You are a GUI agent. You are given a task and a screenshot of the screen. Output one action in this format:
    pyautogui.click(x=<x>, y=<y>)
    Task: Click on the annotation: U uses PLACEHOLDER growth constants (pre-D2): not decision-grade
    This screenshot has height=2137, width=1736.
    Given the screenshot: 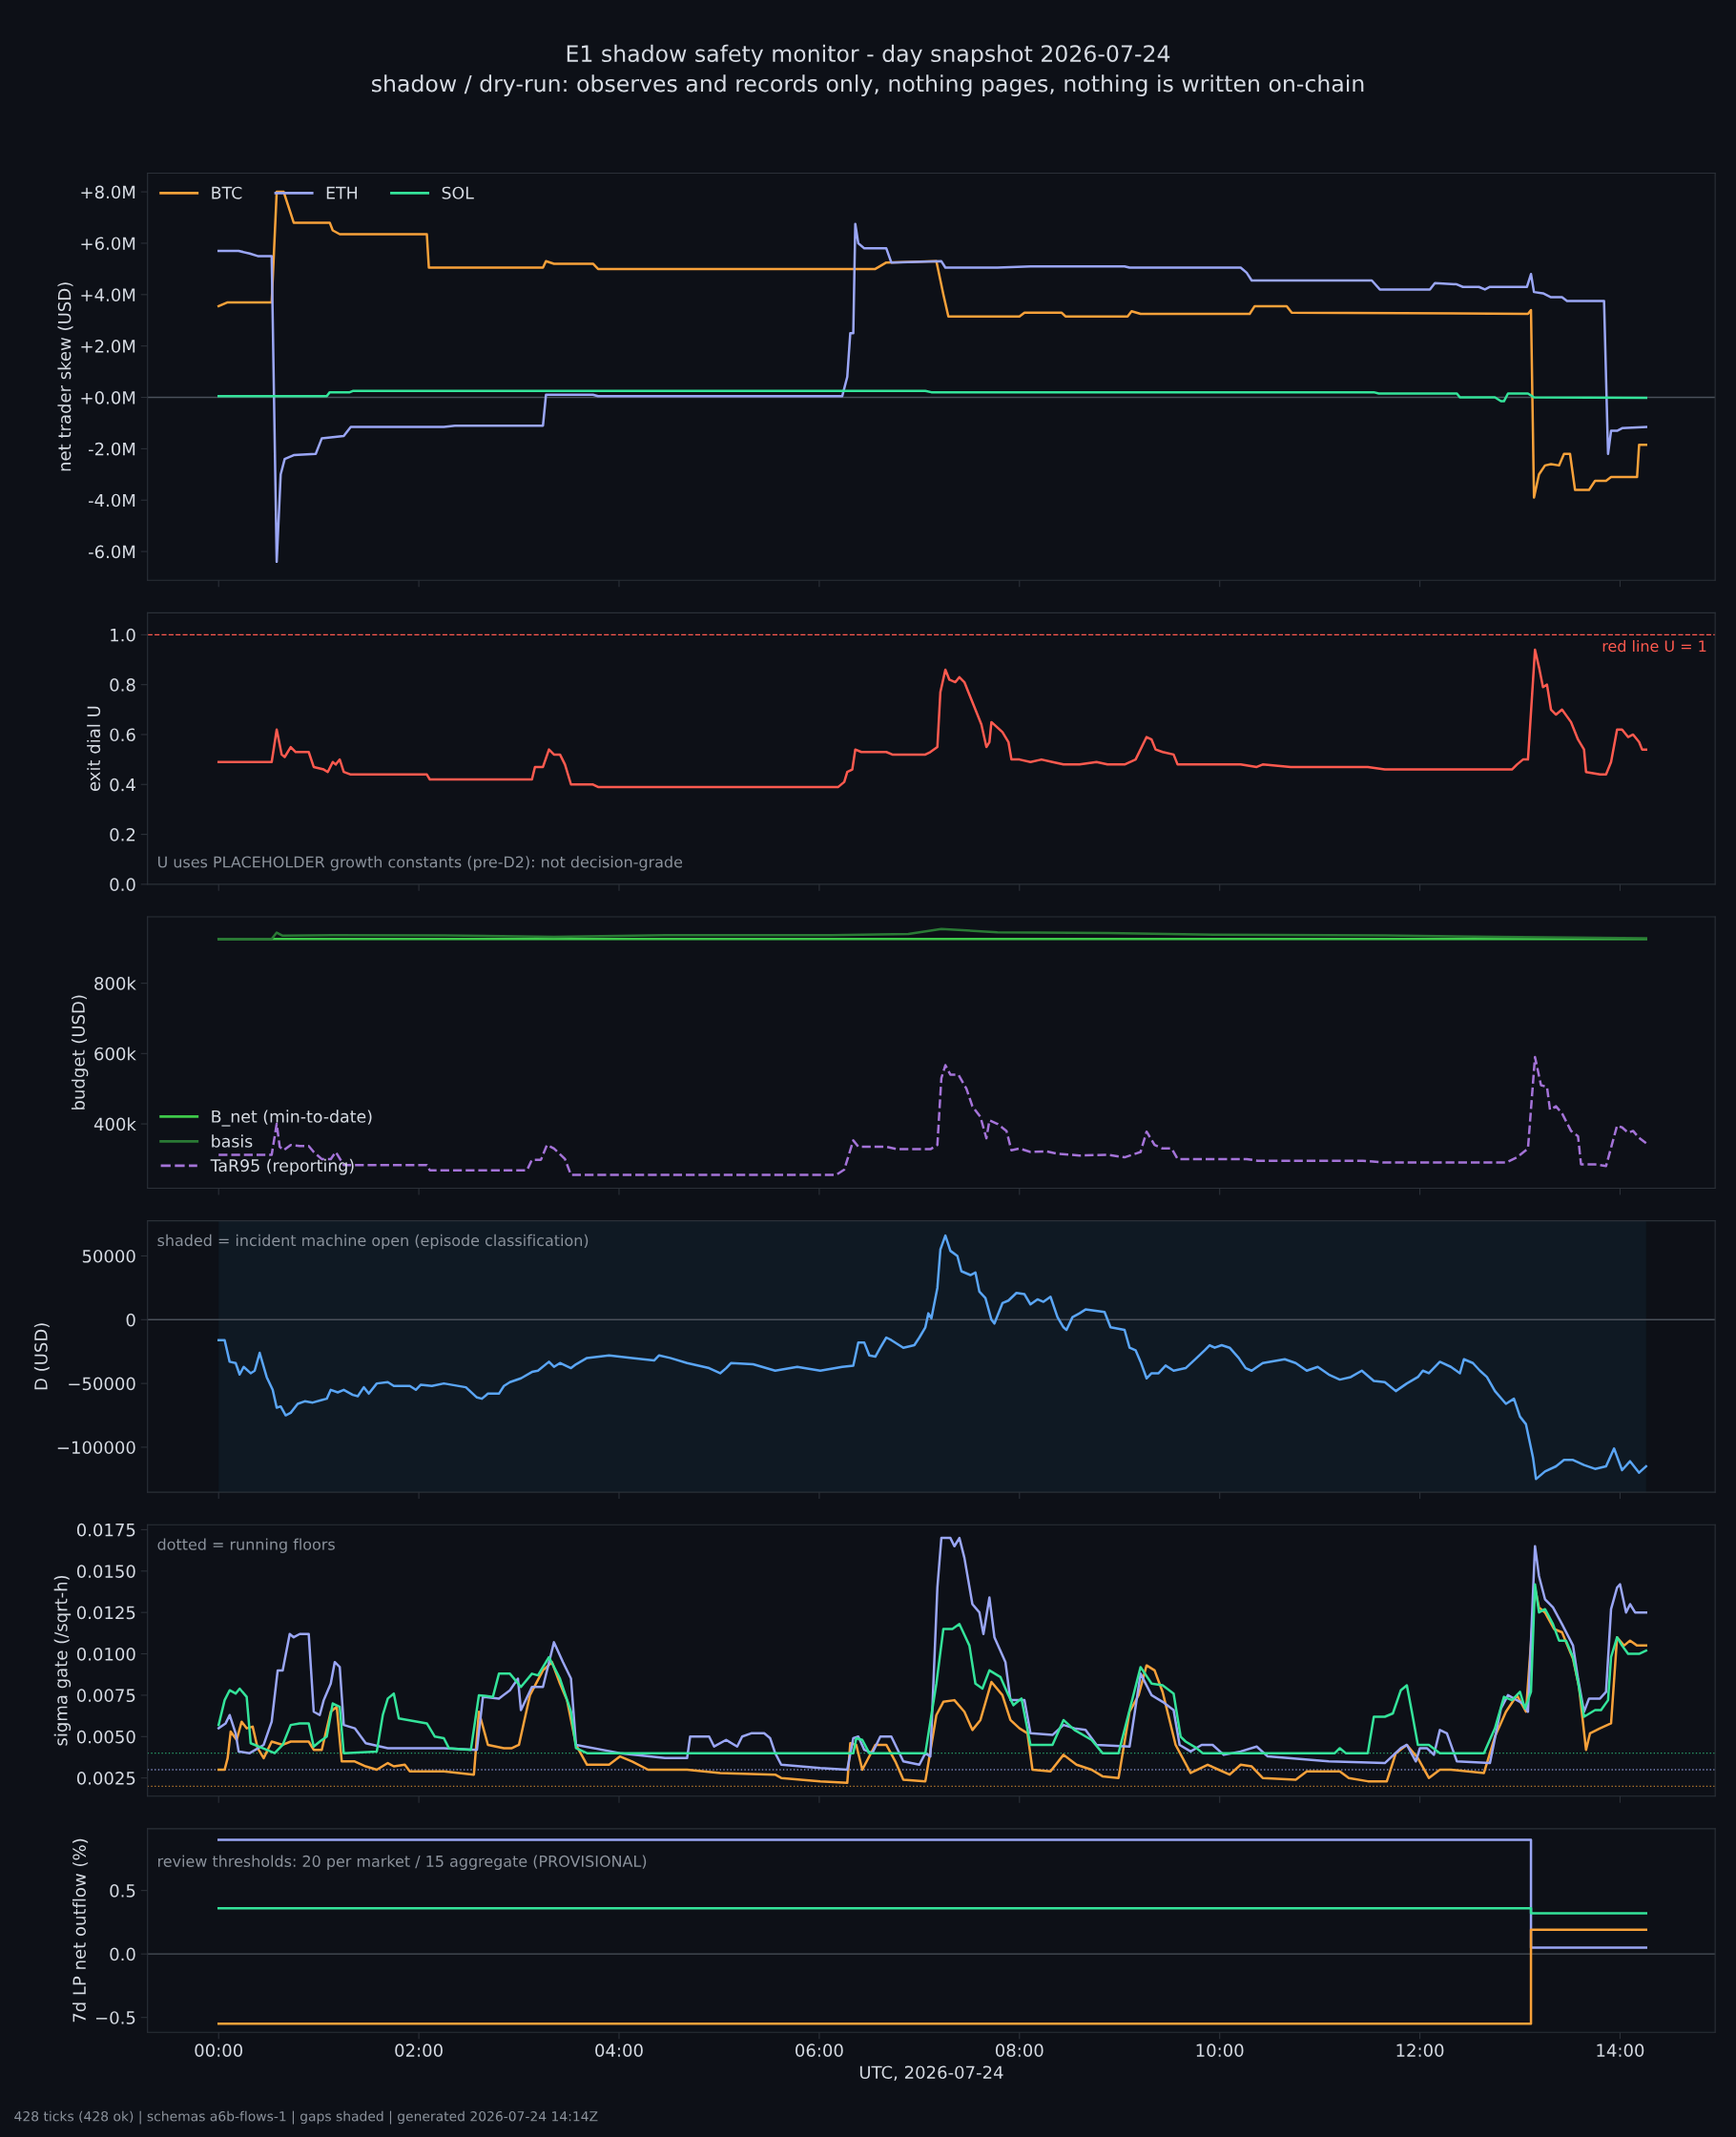 What is the action you would take?
    pyautogui.click(x=420, y=863)
    